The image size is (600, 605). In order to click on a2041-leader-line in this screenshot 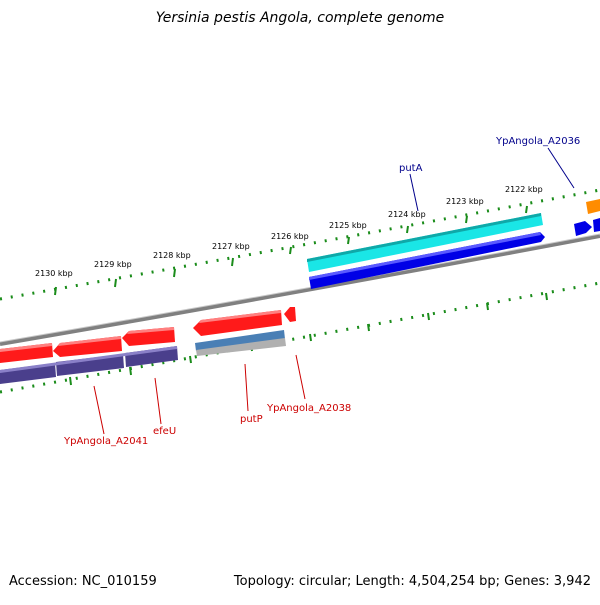, I will do `click(99, 410)`.